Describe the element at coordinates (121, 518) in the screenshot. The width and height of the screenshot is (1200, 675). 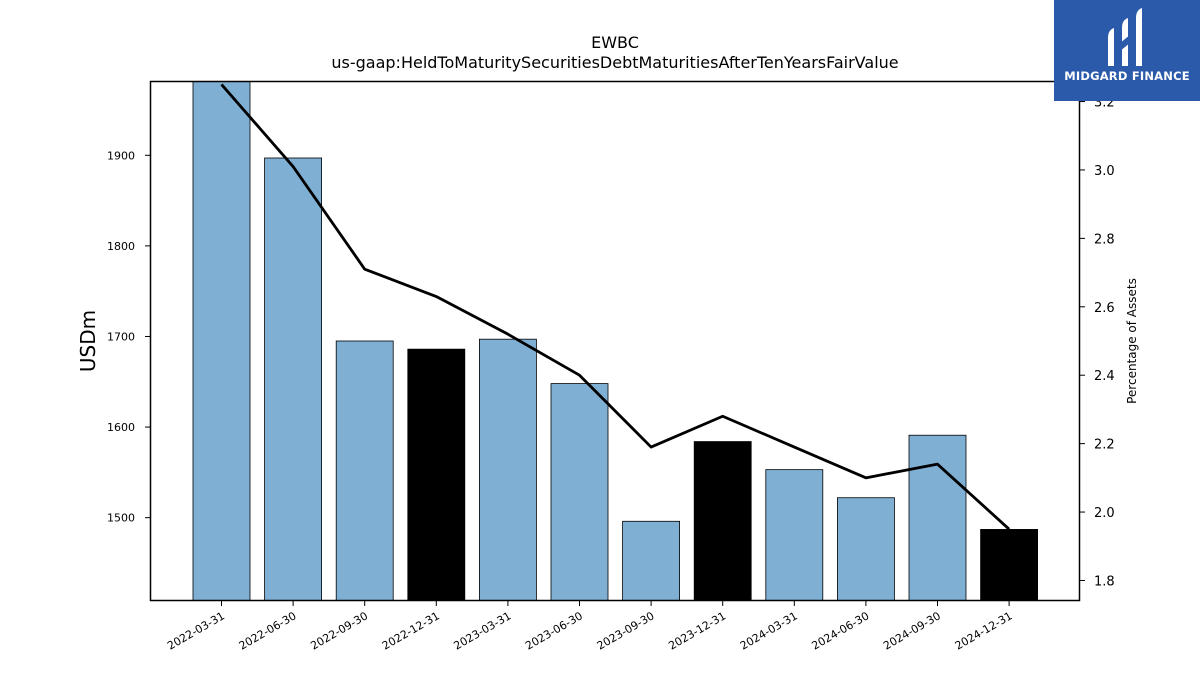
I see `y-tick-label: 1500` at that location.